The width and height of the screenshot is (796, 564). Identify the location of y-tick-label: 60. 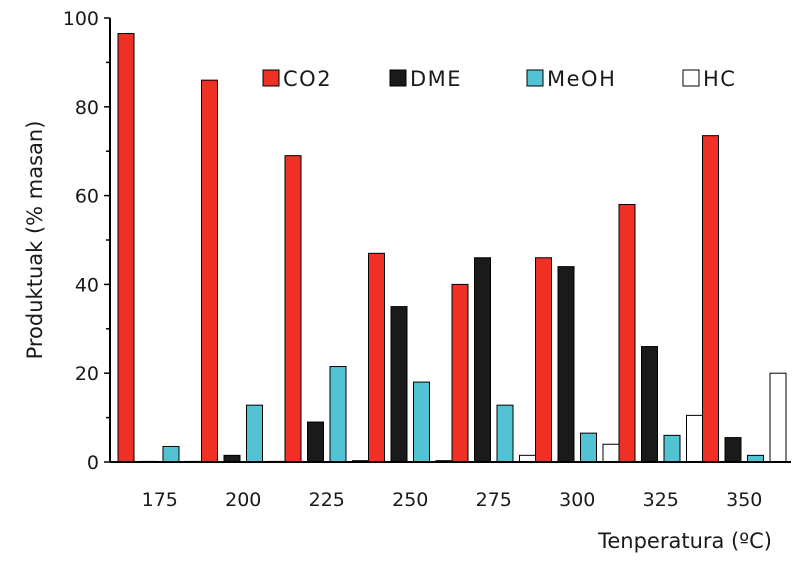
(87, 197).